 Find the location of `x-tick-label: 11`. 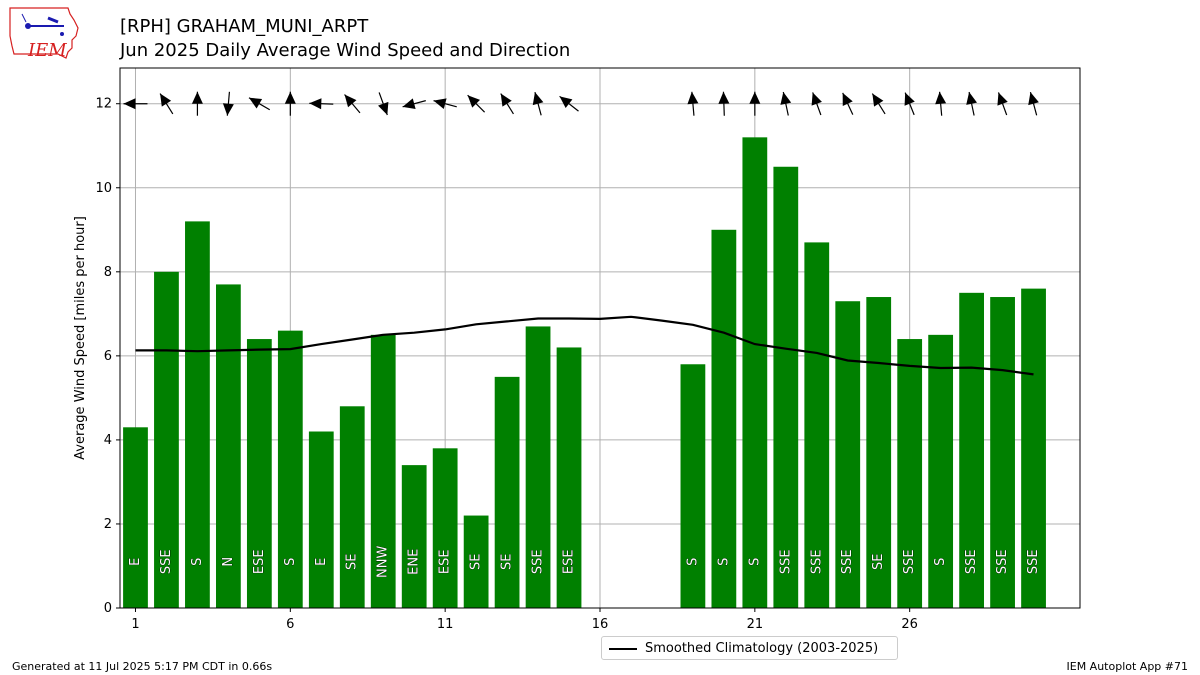

x-tick-label: 11 is located at coordinates (445, 624).